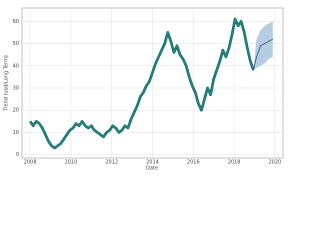 Image resolution: width=320 pixels, height=240 pixels. Describe the element at coordinates (16, 44) in the screenshot. I see `y-tick-label: 50` at that location.